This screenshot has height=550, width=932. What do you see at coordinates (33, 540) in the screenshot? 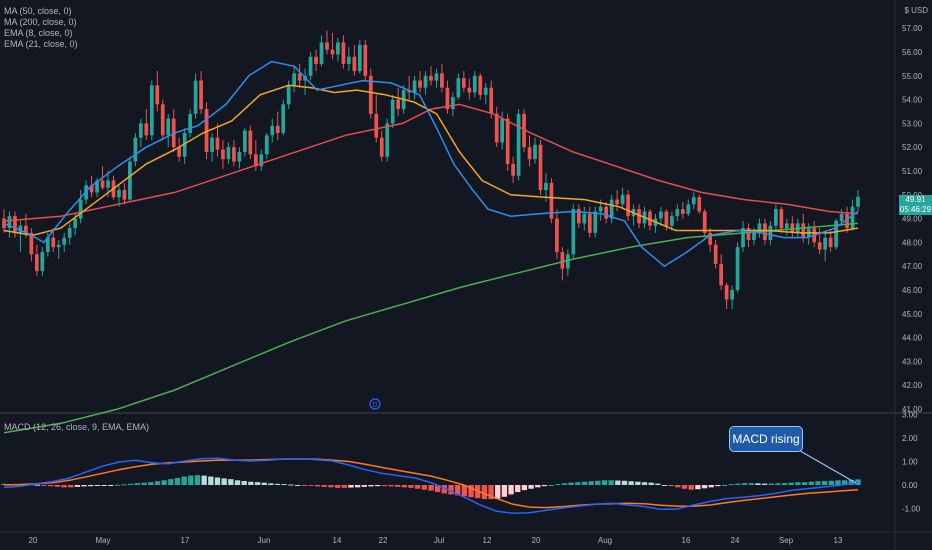
I see `time-tick-label: 20` at bounding box center [33, 540].